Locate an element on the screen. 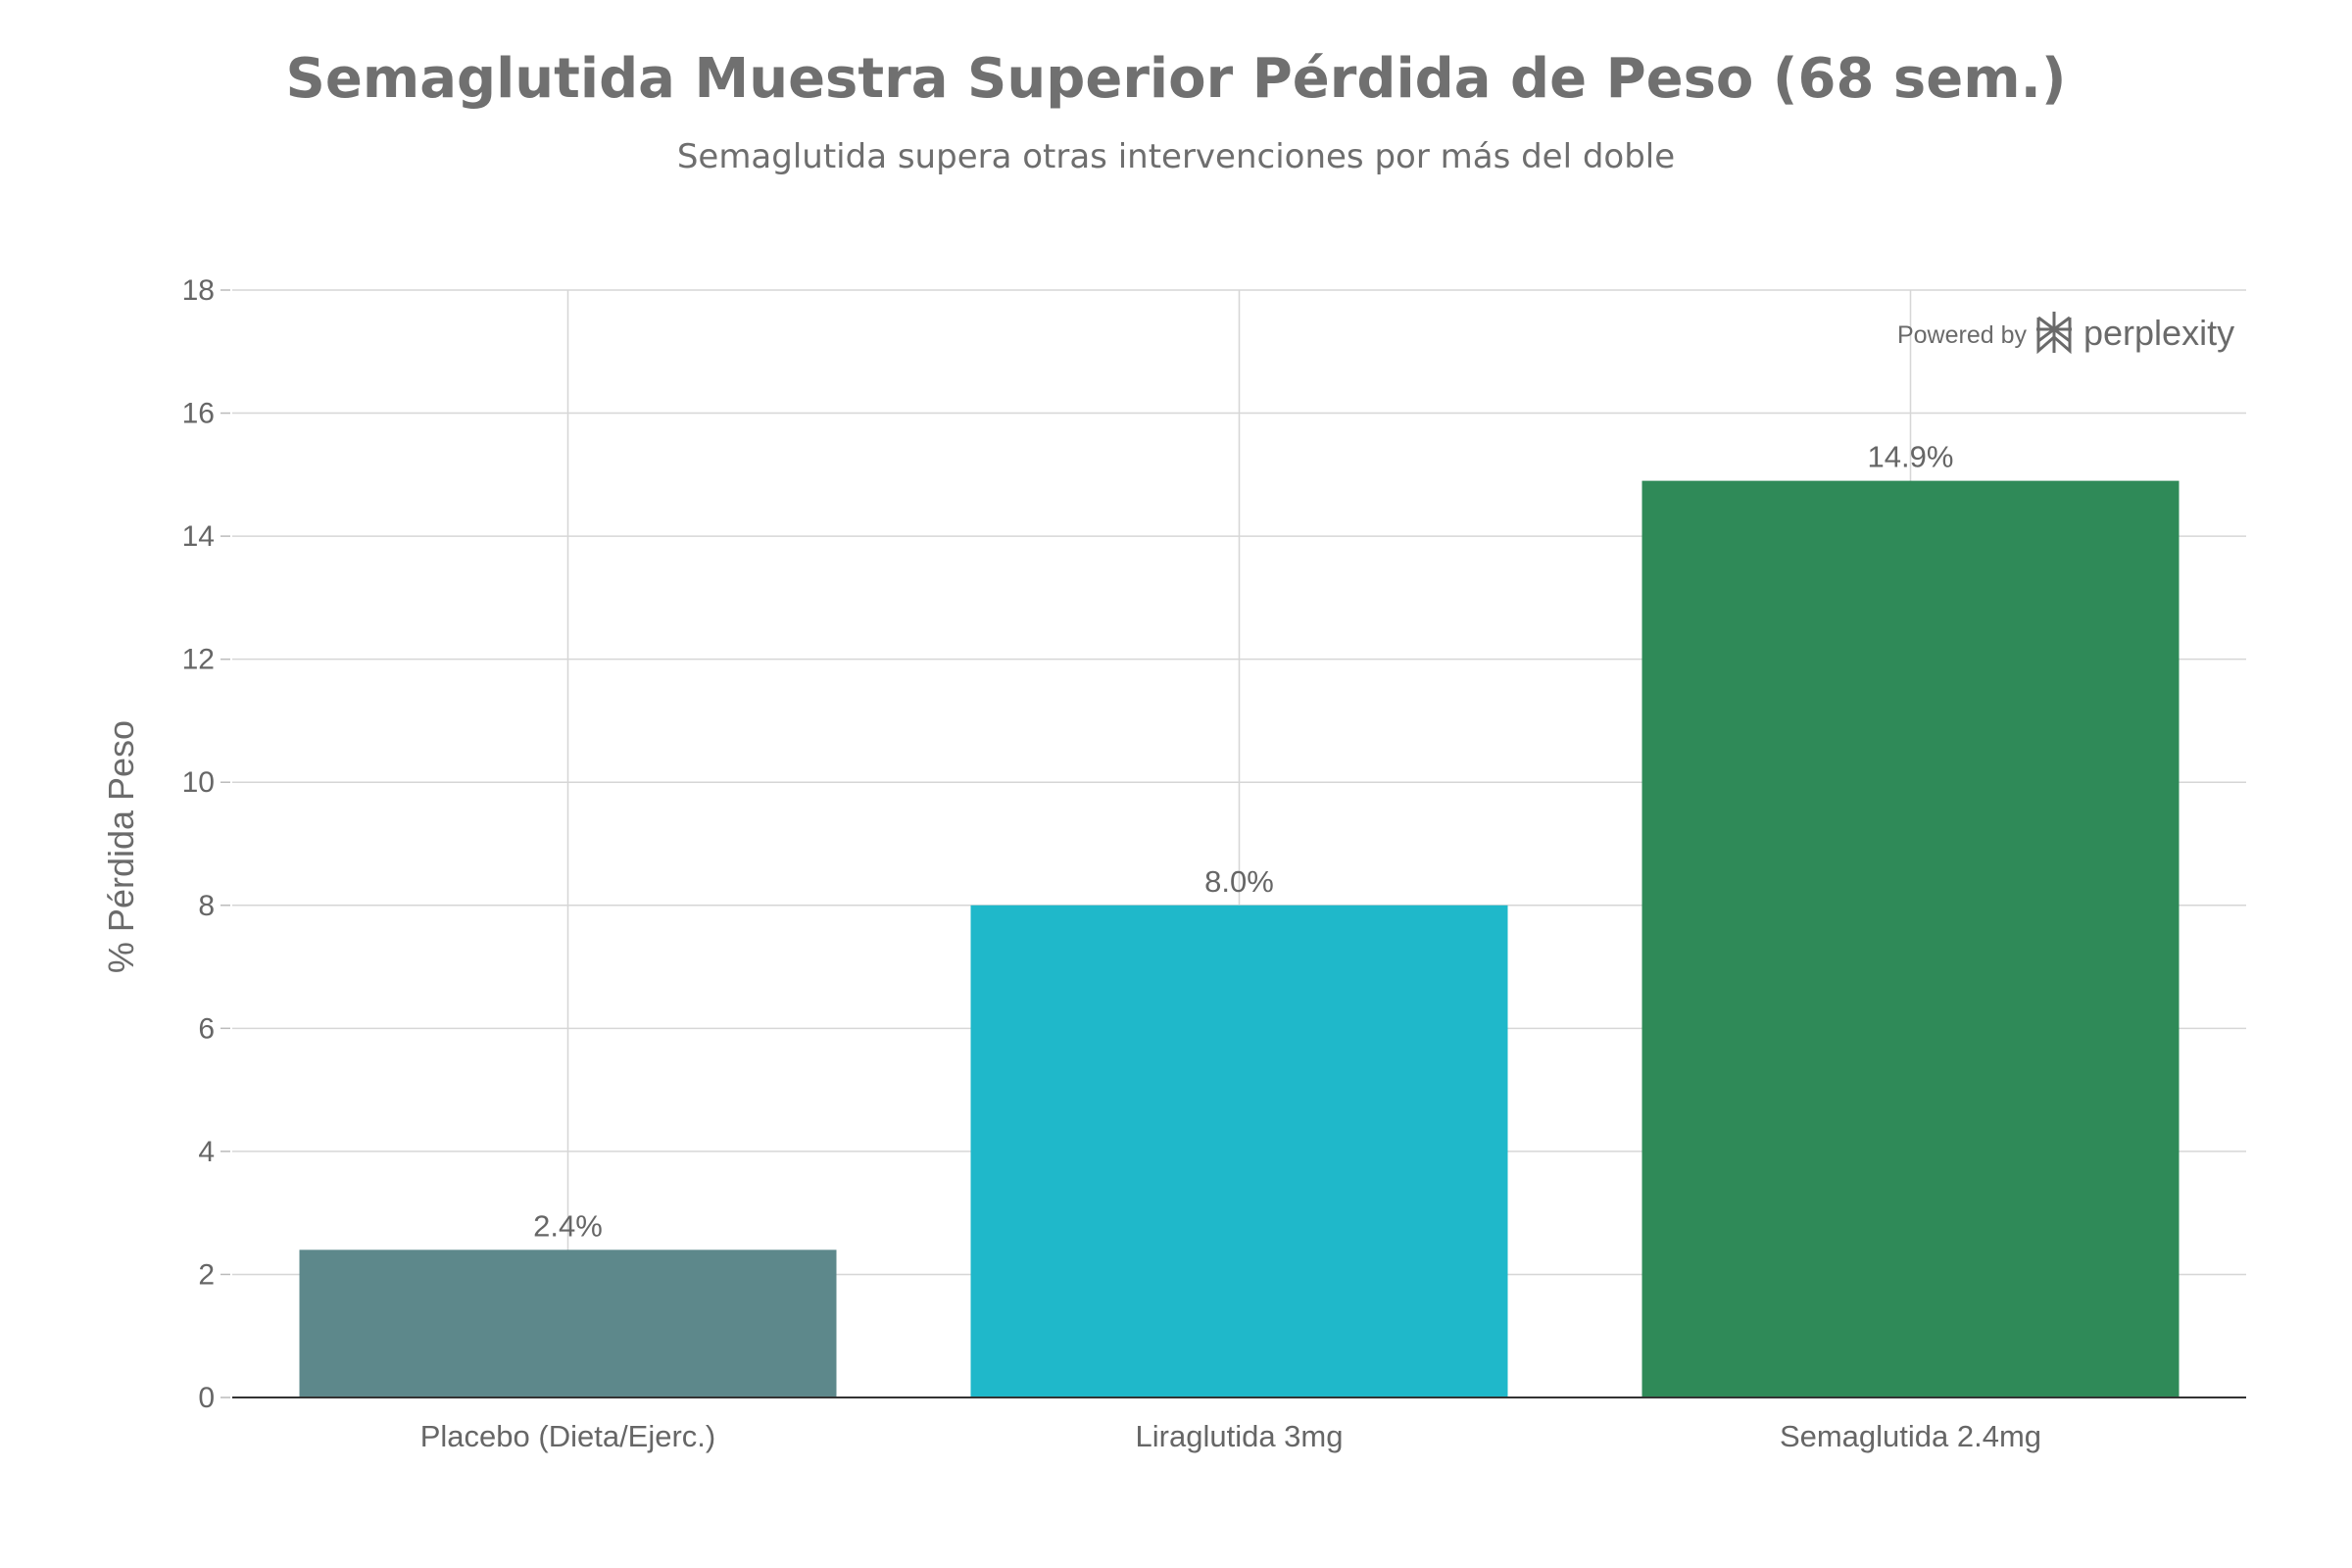  bar-data-label: 2.4% is located at coordinates (568, 1225).